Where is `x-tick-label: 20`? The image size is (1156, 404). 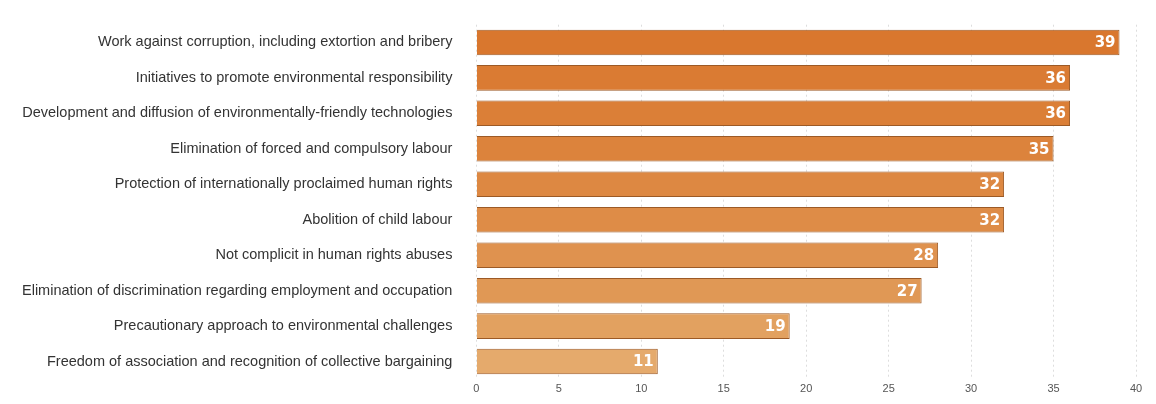
x-tick-label: 20 is located at coordinates (806, 387).